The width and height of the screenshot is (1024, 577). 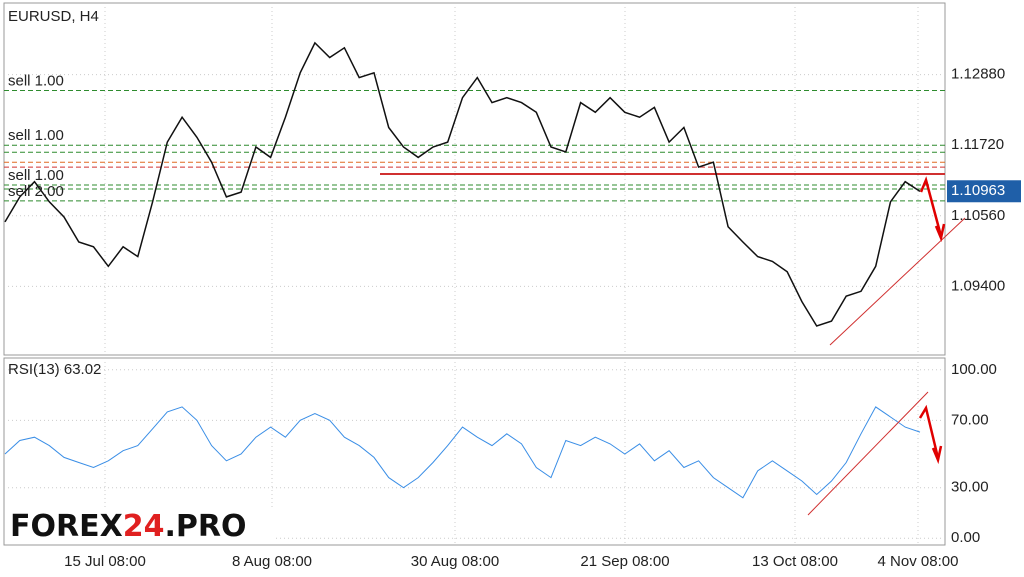 I want to click on logo-suffix: .PRO, so click(x=205, y=526).